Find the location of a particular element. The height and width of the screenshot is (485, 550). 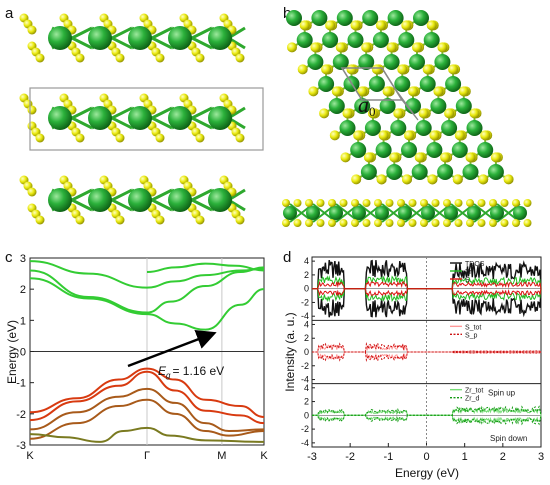

panel-label-d: d is located at coordinates (287, 257).